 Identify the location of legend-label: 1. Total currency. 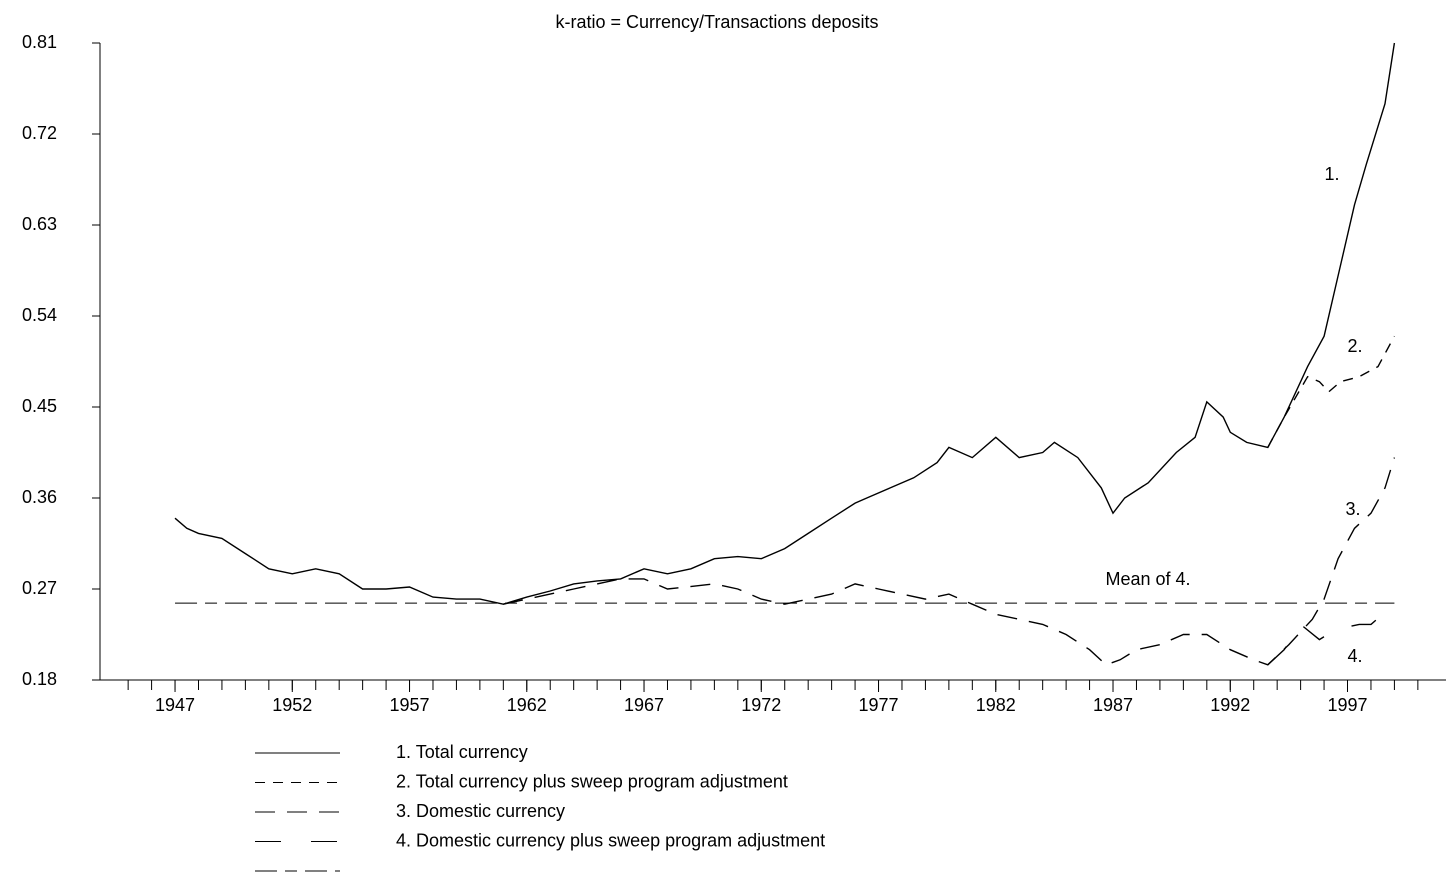
(462, 752).